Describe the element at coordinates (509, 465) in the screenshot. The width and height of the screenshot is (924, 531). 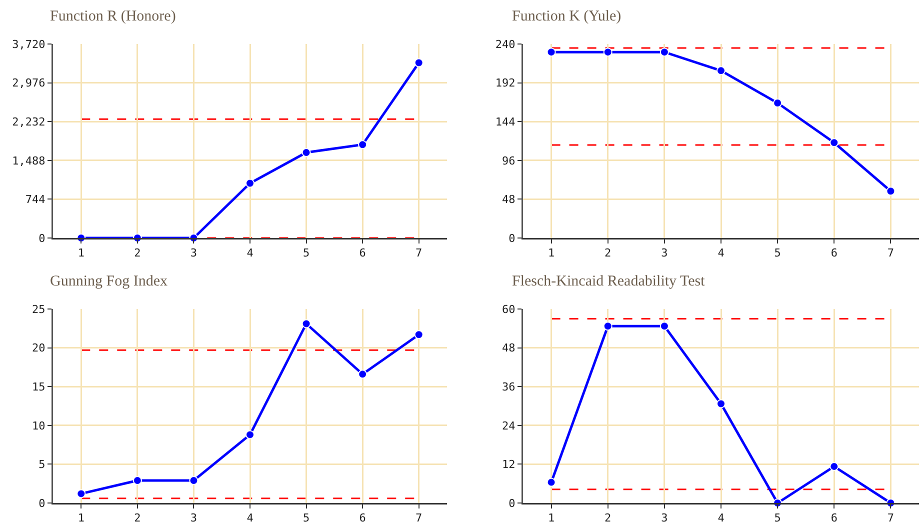
I see `y-tick-label: 12` at that location.